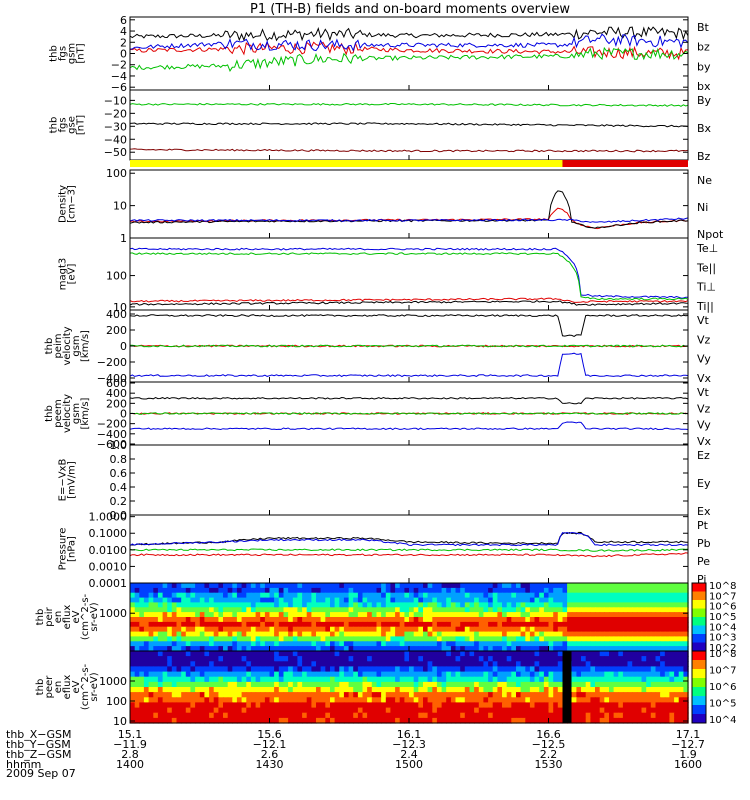  I want to click on x-axis-value: 1500, so click(409, 764).